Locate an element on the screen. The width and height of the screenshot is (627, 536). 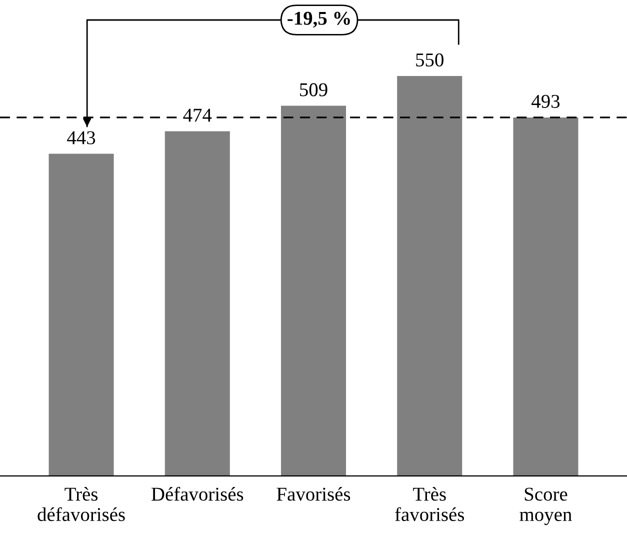
x-tick-label: Très défavorisés is located at coordinates (81, 504).